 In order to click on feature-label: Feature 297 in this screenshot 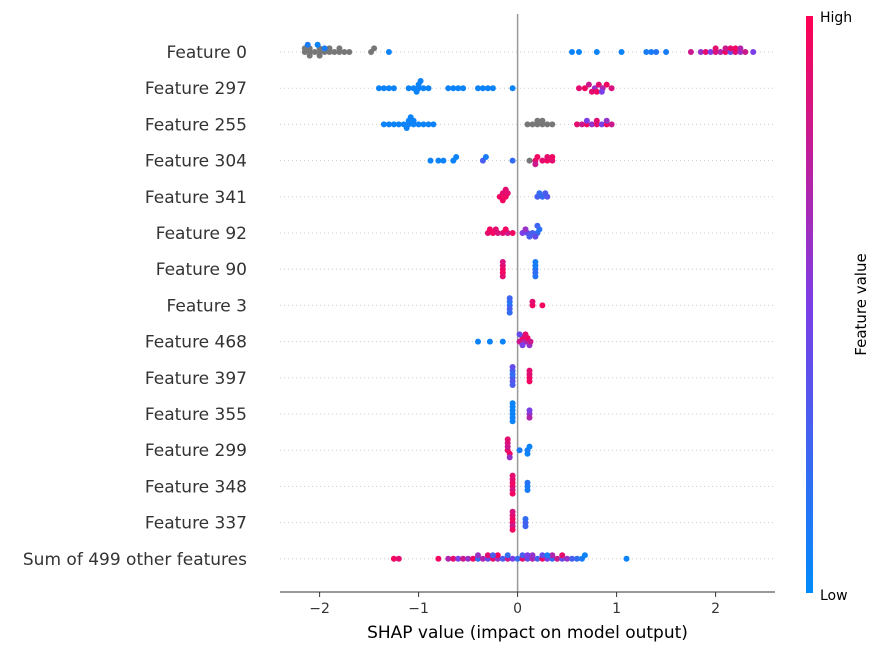, I will do `click(196, 89)`.